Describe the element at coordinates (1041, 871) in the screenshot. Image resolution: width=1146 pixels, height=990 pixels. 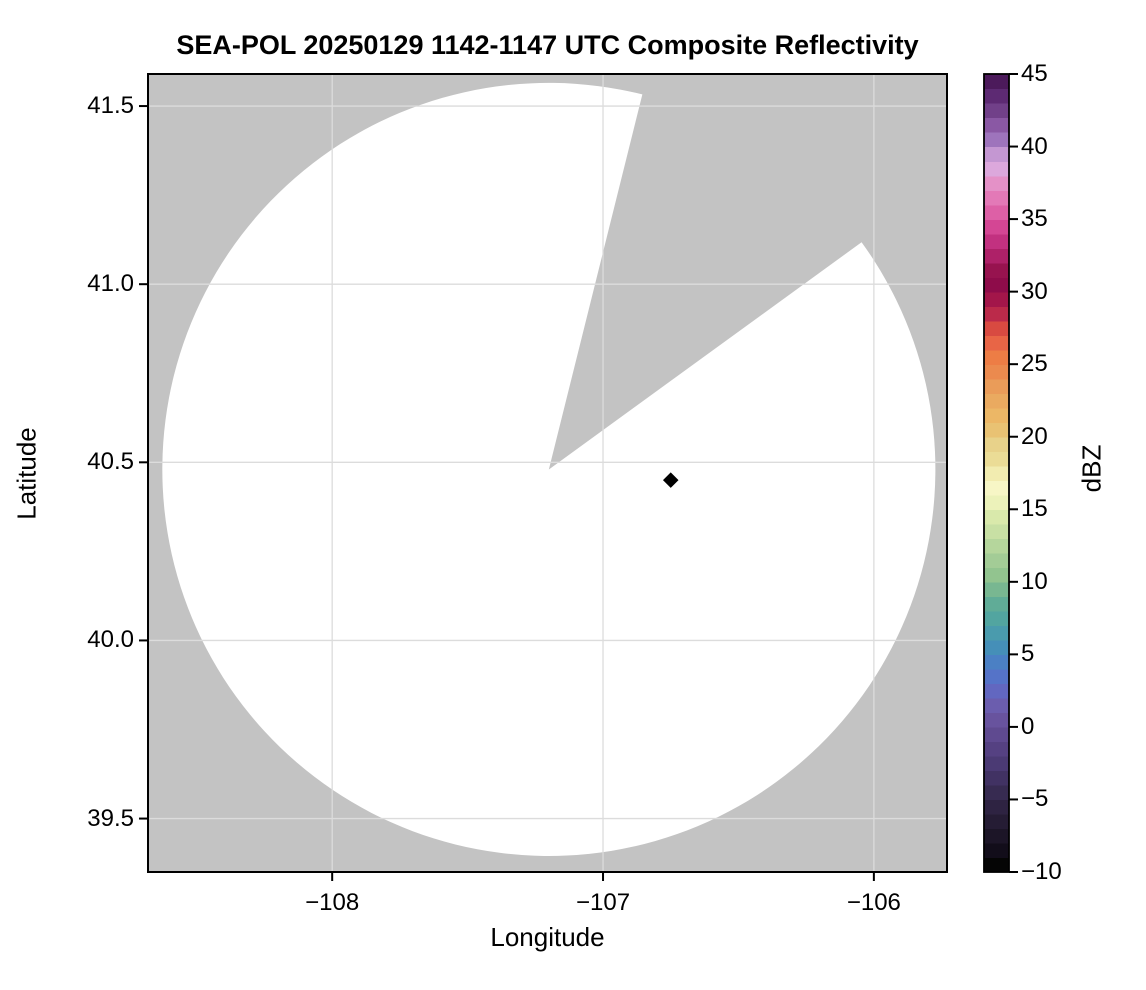
I see `colorbar-tick-label: −10` at that location.